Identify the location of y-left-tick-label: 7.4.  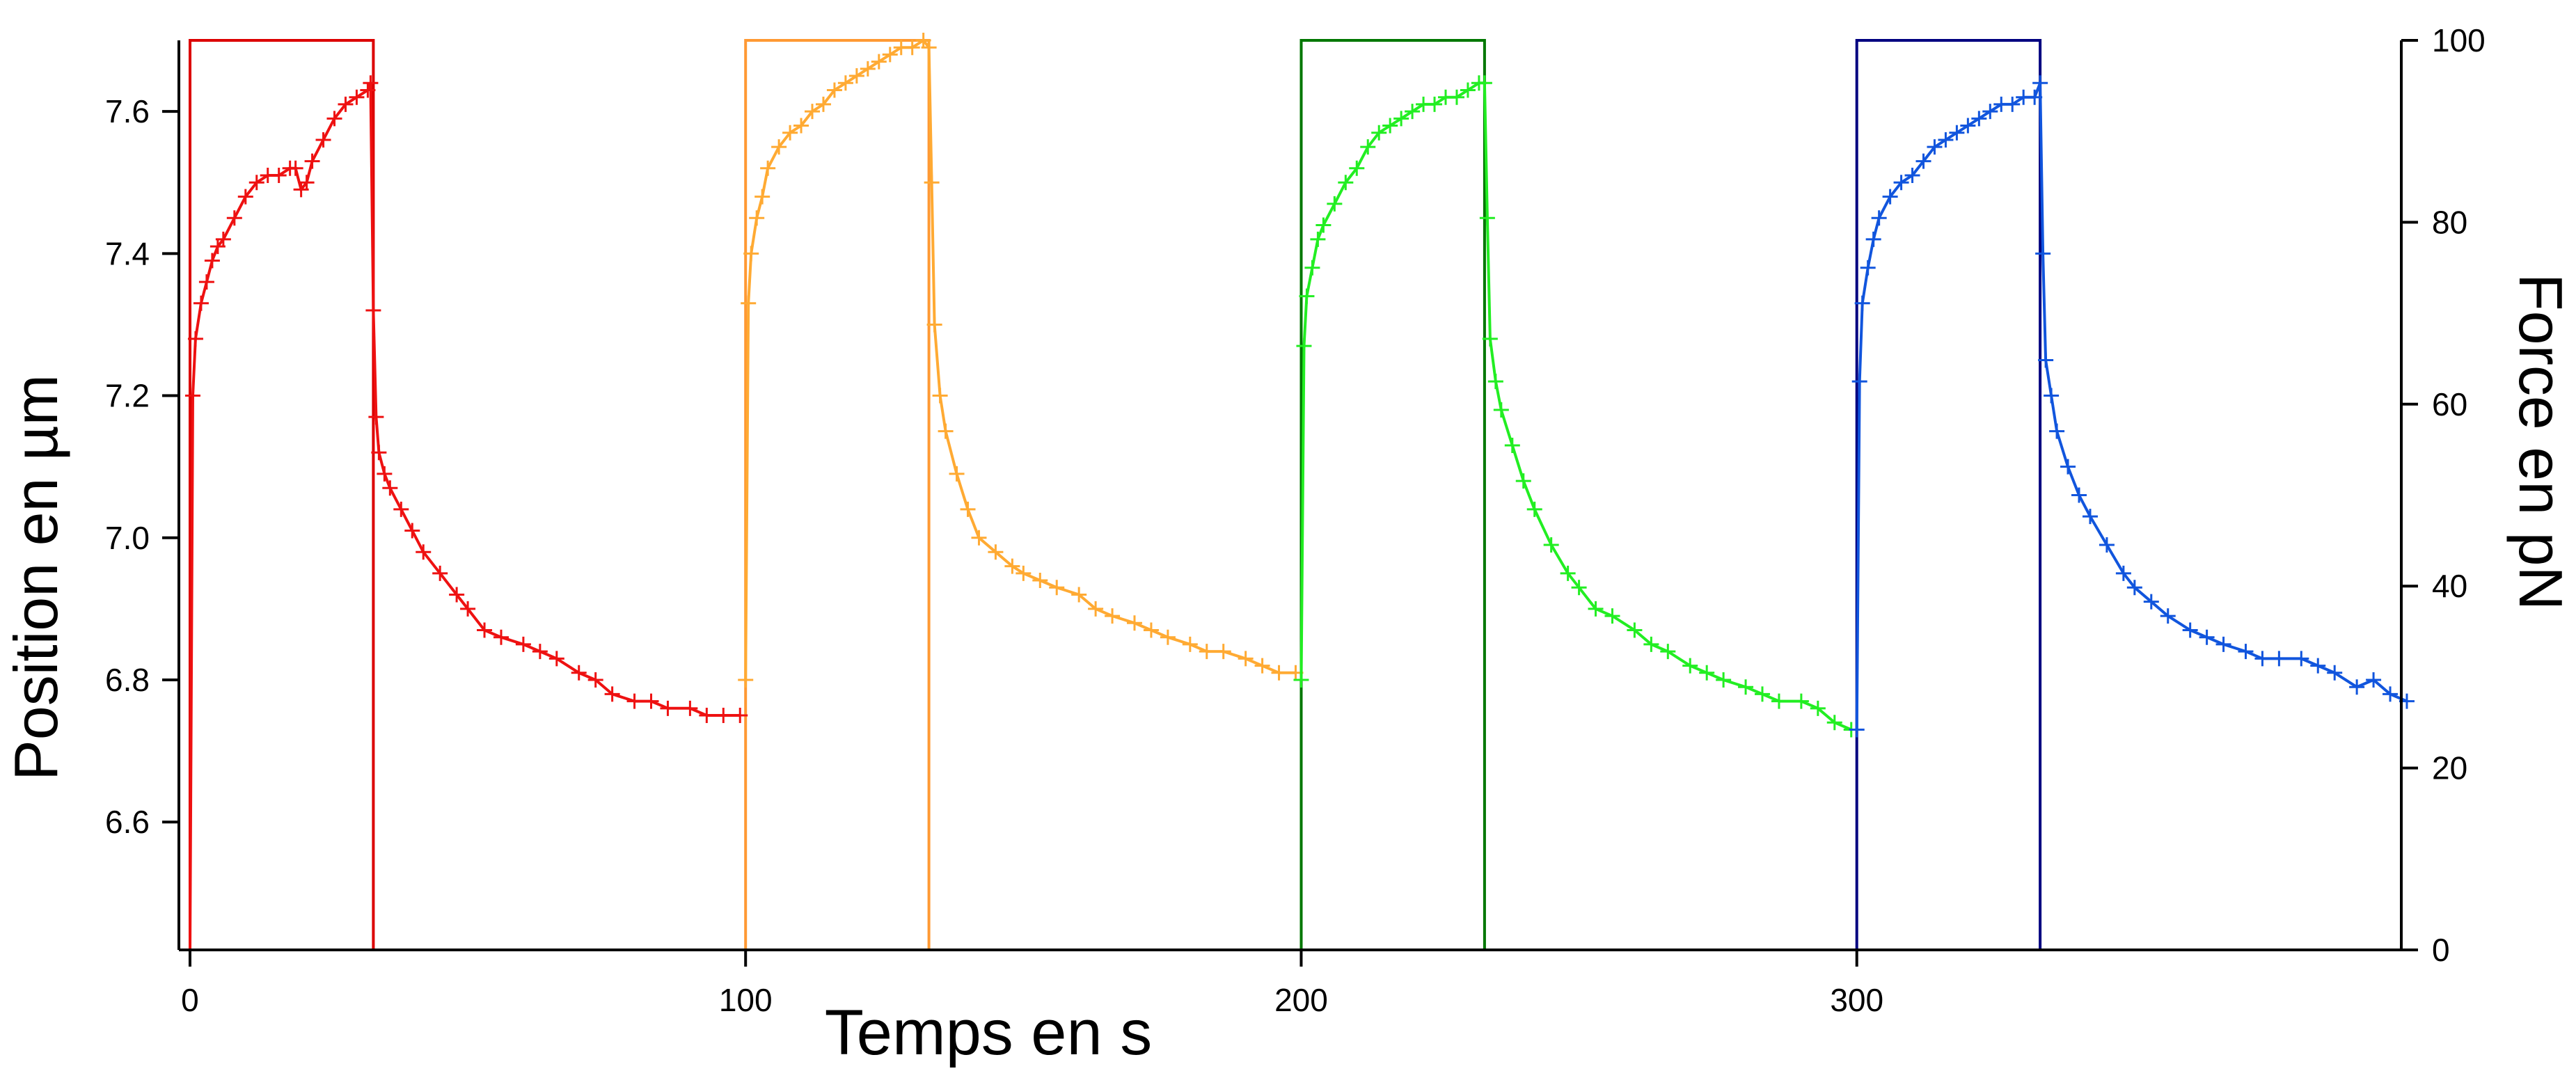
(127, 253).